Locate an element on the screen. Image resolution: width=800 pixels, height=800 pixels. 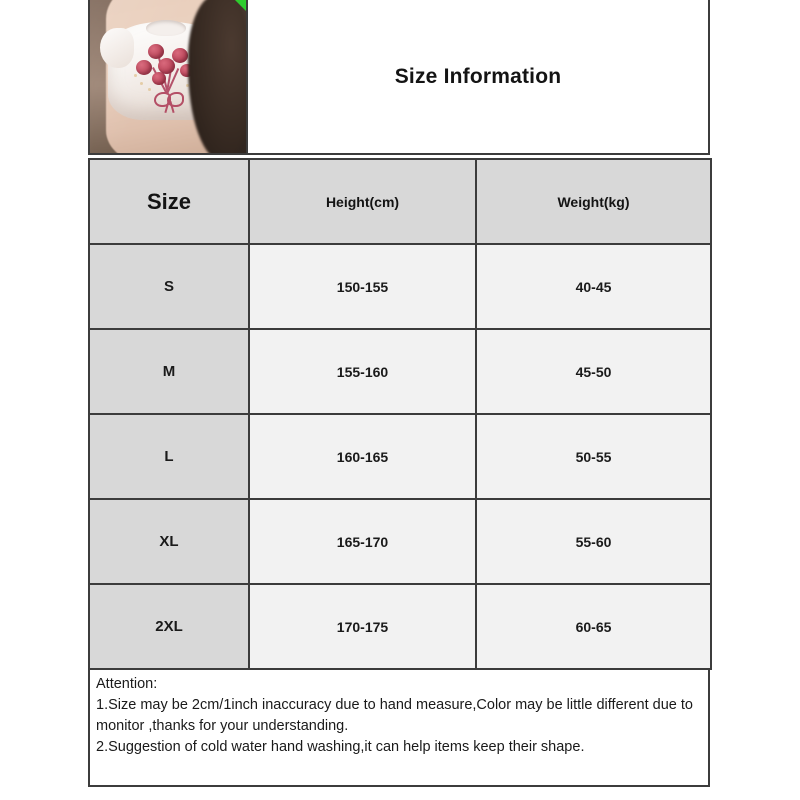
cell-weight: 40-45 is located at coordinates (593, 286).